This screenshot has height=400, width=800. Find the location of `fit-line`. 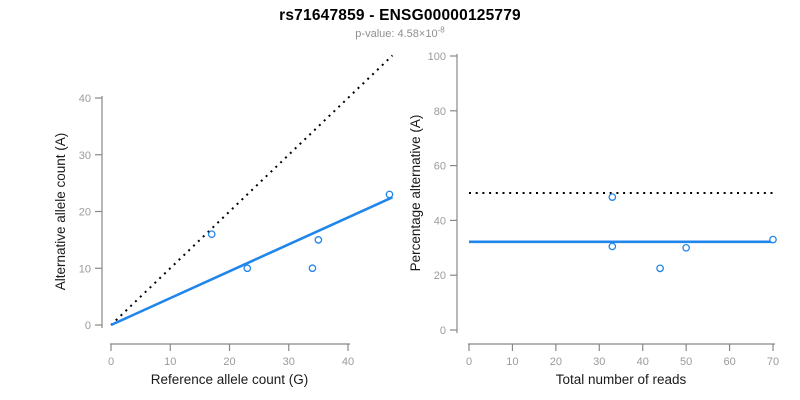

fit-line is located at coordinates (251, 261).